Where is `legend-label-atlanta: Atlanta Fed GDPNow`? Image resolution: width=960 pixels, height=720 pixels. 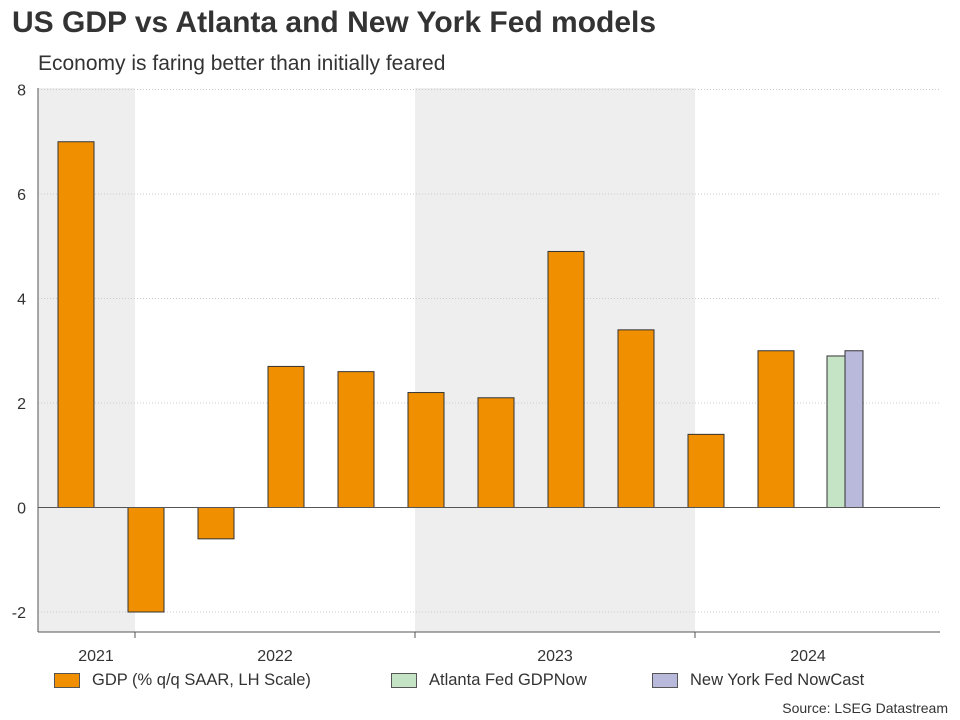 legend-label-atlanta: Atlanta Fed GDPNow is located at coordinates (508, 680).